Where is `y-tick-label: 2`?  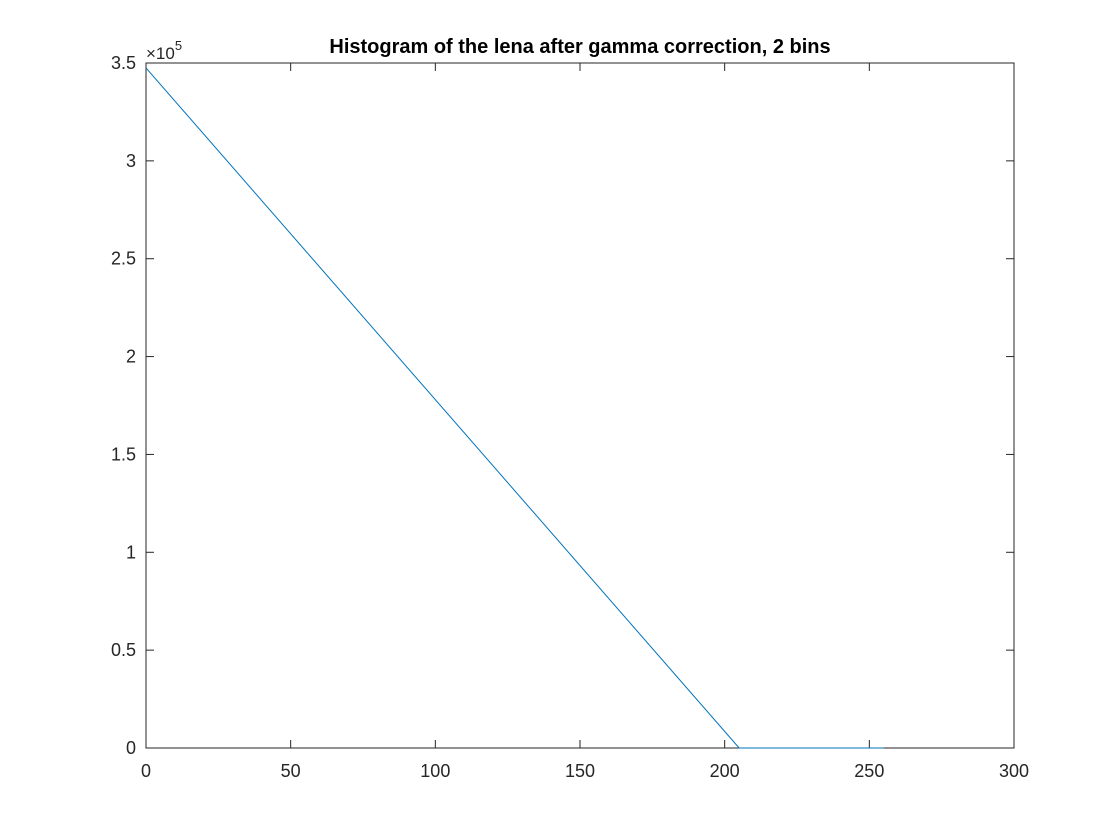 y-tick-label: 2 is located at coordinates (131, 357).